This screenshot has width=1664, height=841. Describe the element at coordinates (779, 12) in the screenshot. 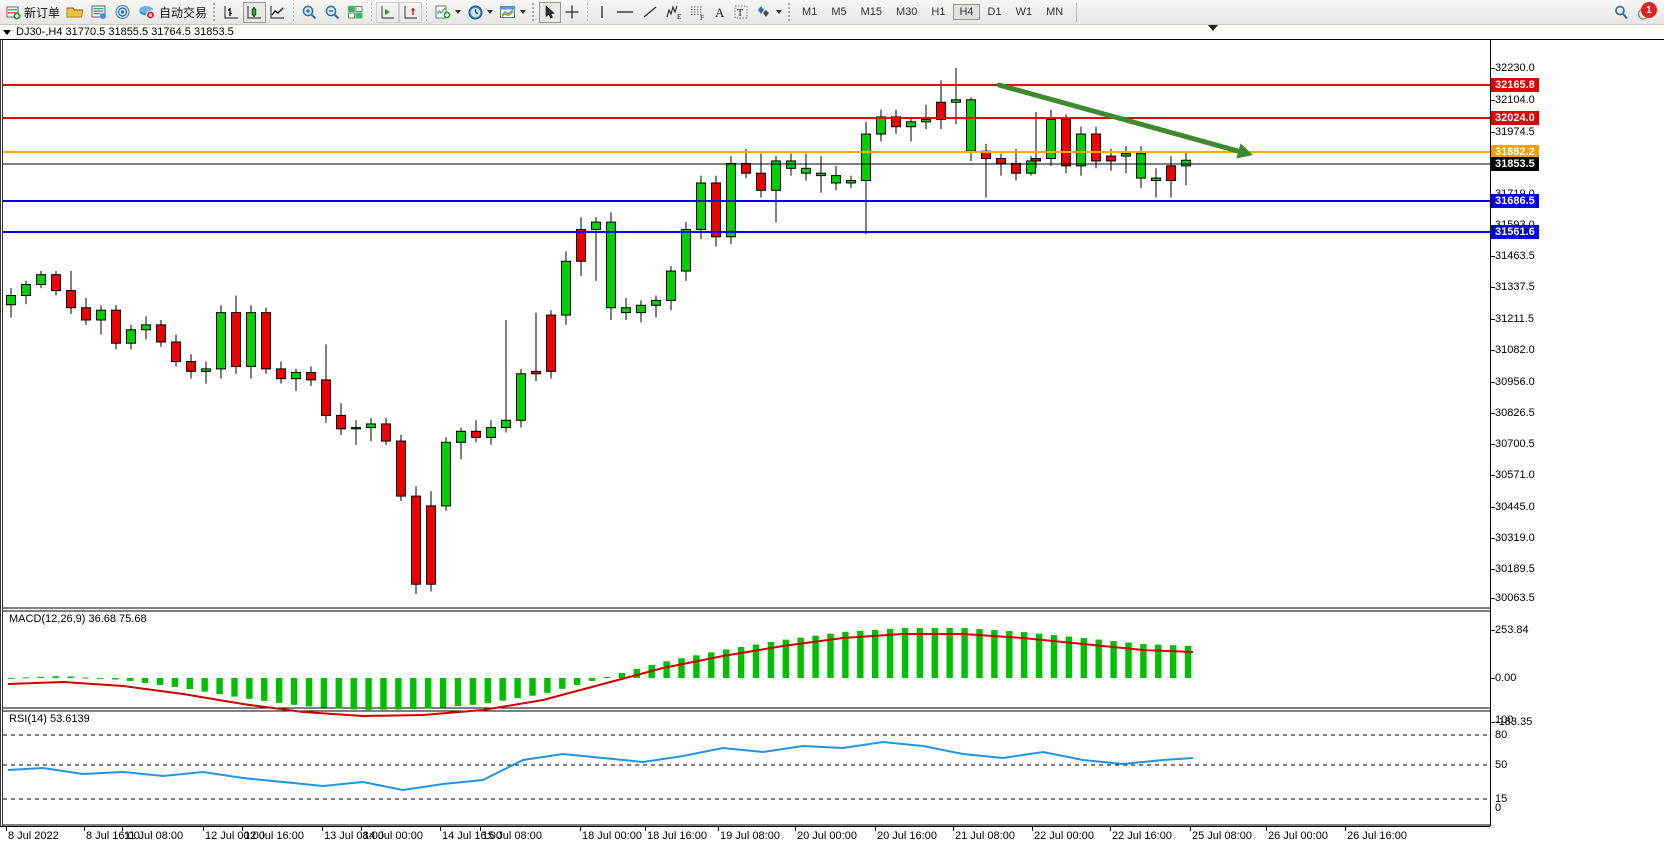

I see `shapes-caret-icon` at that location.